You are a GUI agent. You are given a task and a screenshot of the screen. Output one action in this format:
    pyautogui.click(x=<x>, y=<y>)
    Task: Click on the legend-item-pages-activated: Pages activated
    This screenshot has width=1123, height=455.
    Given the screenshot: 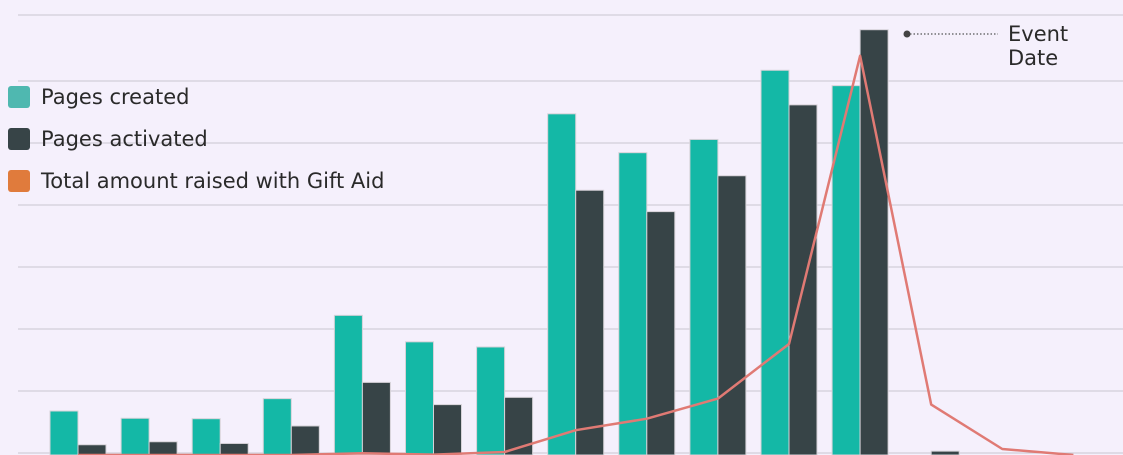 What is the action you would take?
    pyautogui.click(x=196, y=139)
    